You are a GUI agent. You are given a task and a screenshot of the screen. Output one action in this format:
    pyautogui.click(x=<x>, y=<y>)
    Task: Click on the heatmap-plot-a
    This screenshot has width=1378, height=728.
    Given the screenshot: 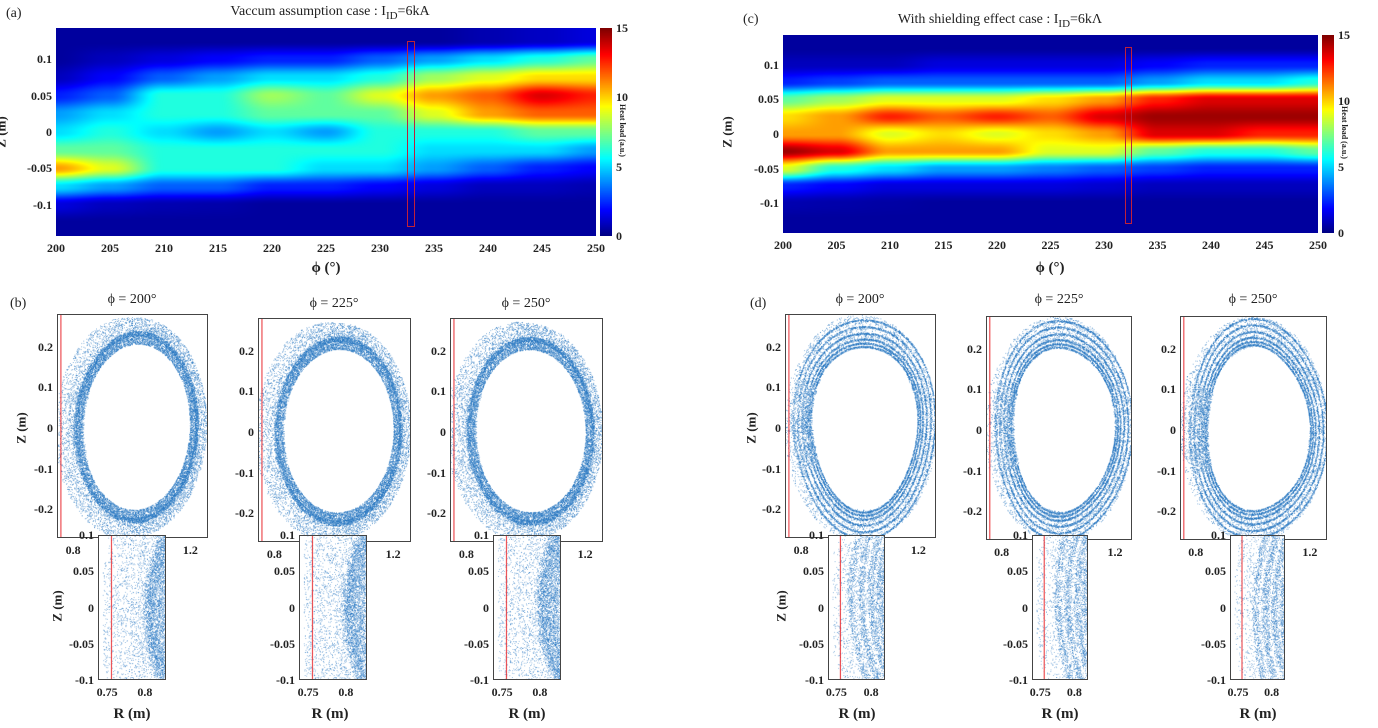 What is the action you would take?
    pyautogui.click(x=326, y=132)
    